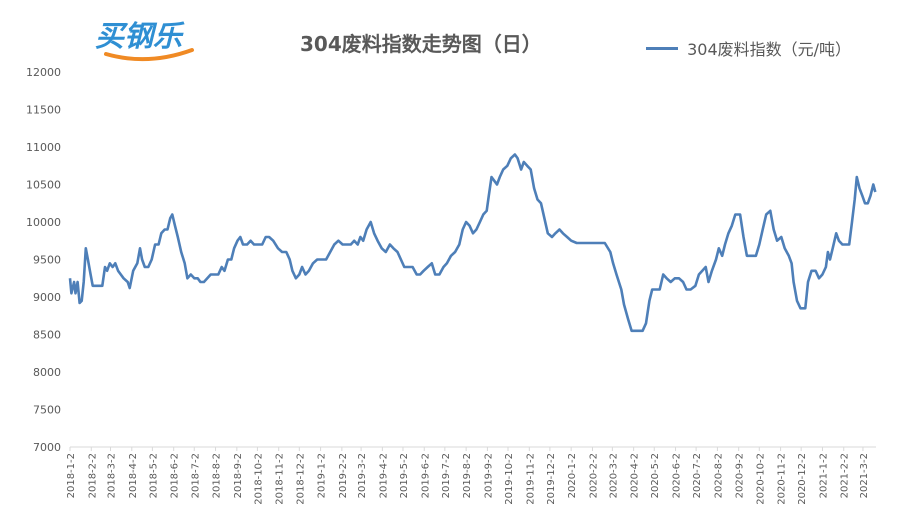 This screenshot has width=909, height=517. What do you see at coordinates (509, 479) in the screenshot?
I see `x-tick-label: 2019-10-2` at bounding box center [509, 479].